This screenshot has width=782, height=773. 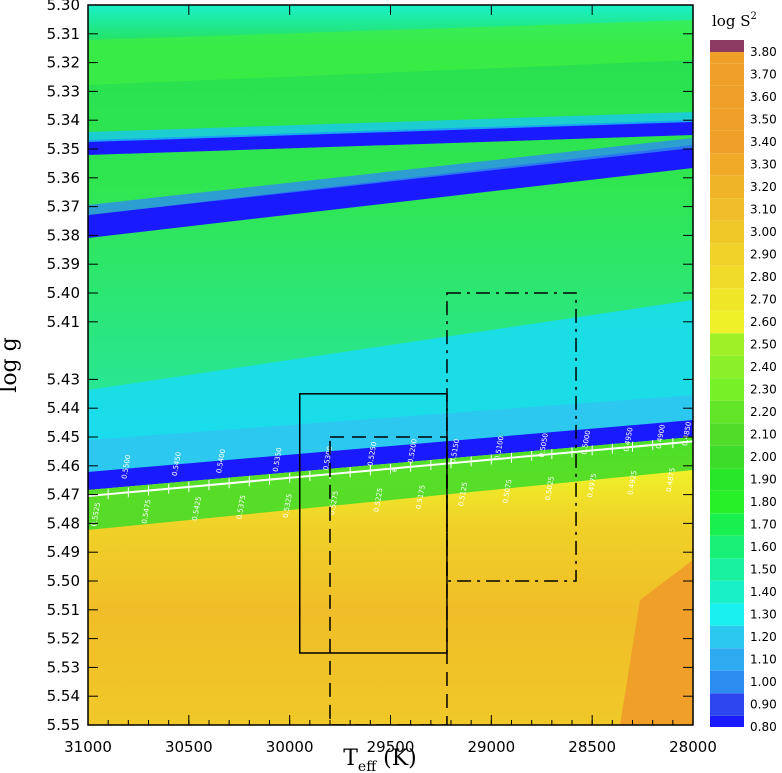 What do you see at coordinates (763, 525) in the screenshot?
I see `colorbar-tick-label: 1.70` at bounding box center [763, 525].